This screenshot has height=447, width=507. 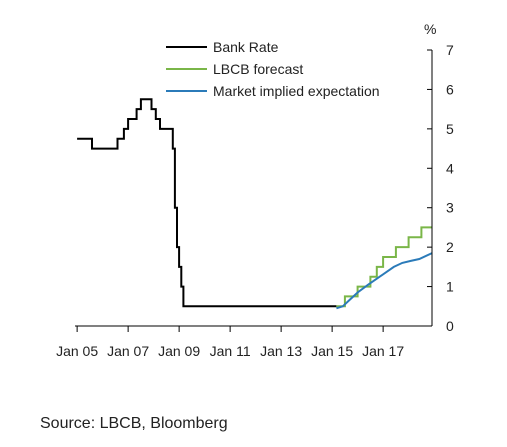 I want to click on series-line-lbcb-forecast, so click(x=384, y=267).